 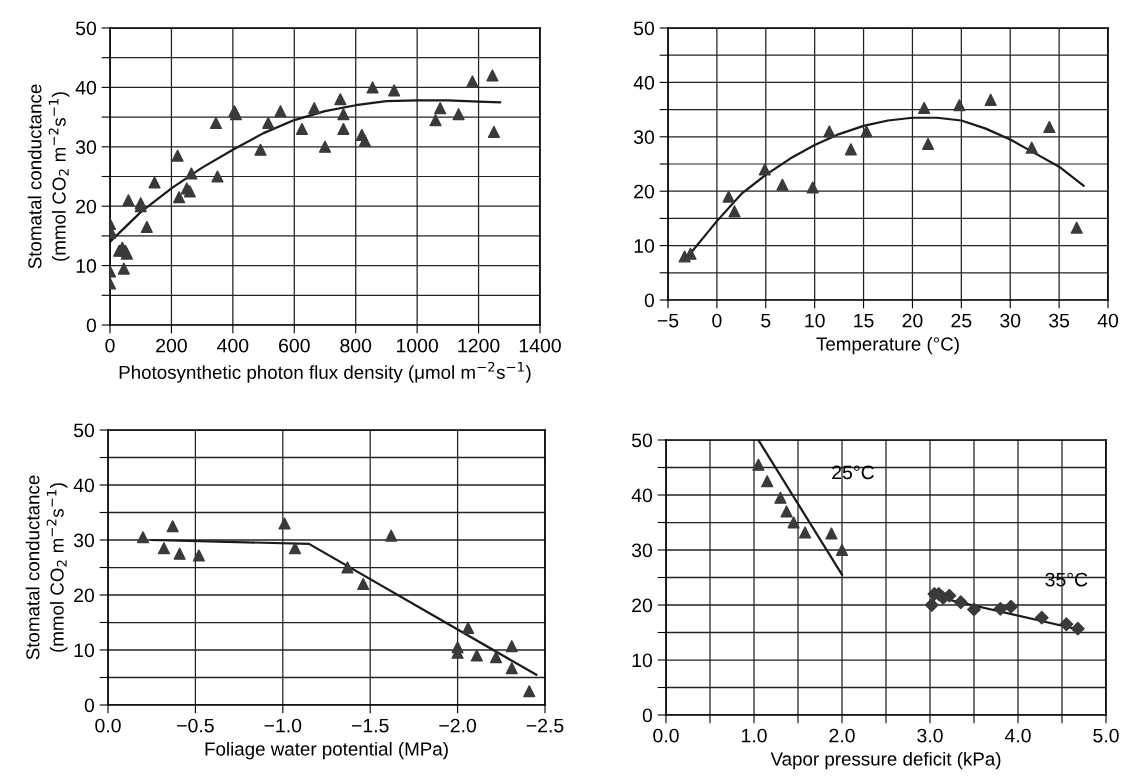 I want to click on x-tick-label: 400, so click(x=233, y=345).